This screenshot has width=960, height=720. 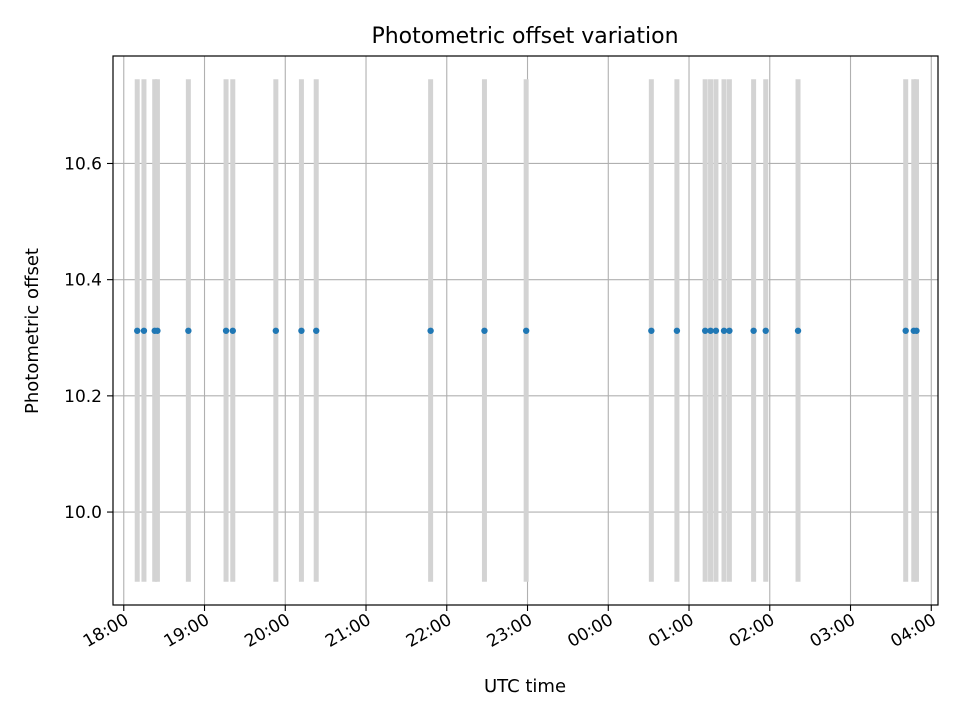 I want to click on y-axis-label: Photometric offset, so click(x=32, y=331).